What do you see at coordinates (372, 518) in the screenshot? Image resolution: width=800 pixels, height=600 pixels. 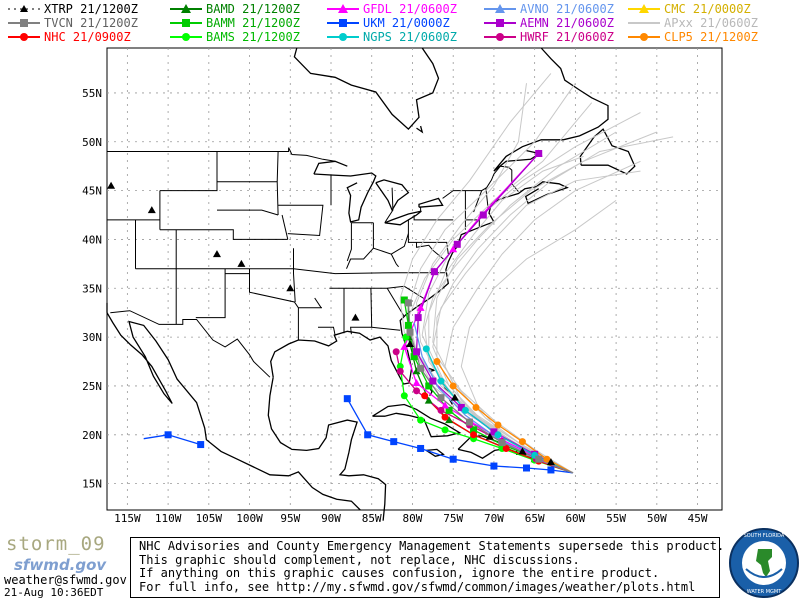 I see `longitude-label: 85W` at bounding box center [372, 518].